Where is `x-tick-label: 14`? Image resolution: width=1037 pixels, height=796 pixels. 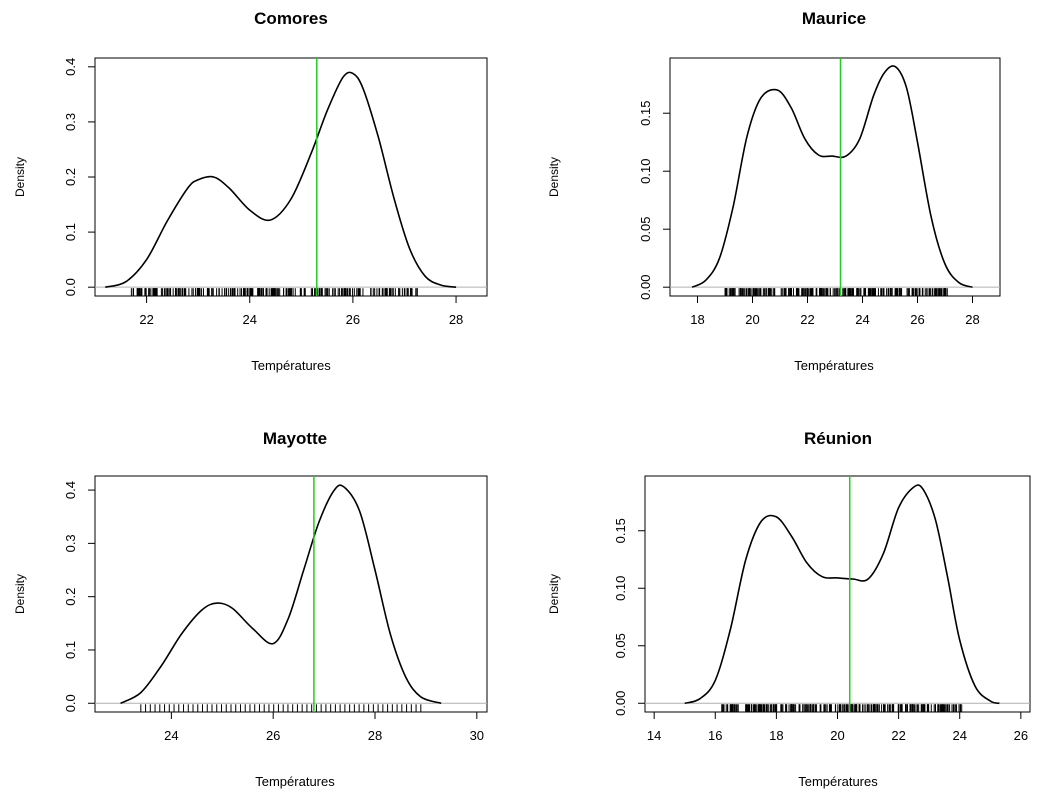 x-tick-label: 14 is located at coordinates (654, 735).